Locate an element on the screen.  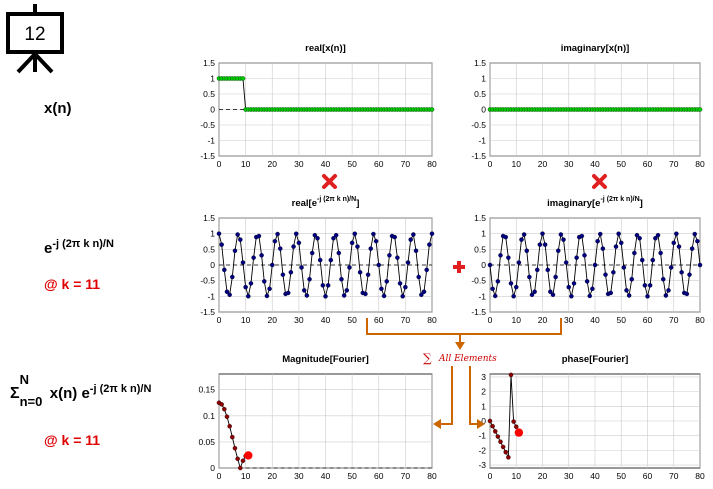
y-tick-label: 1 is located at coordinates (483, 406).